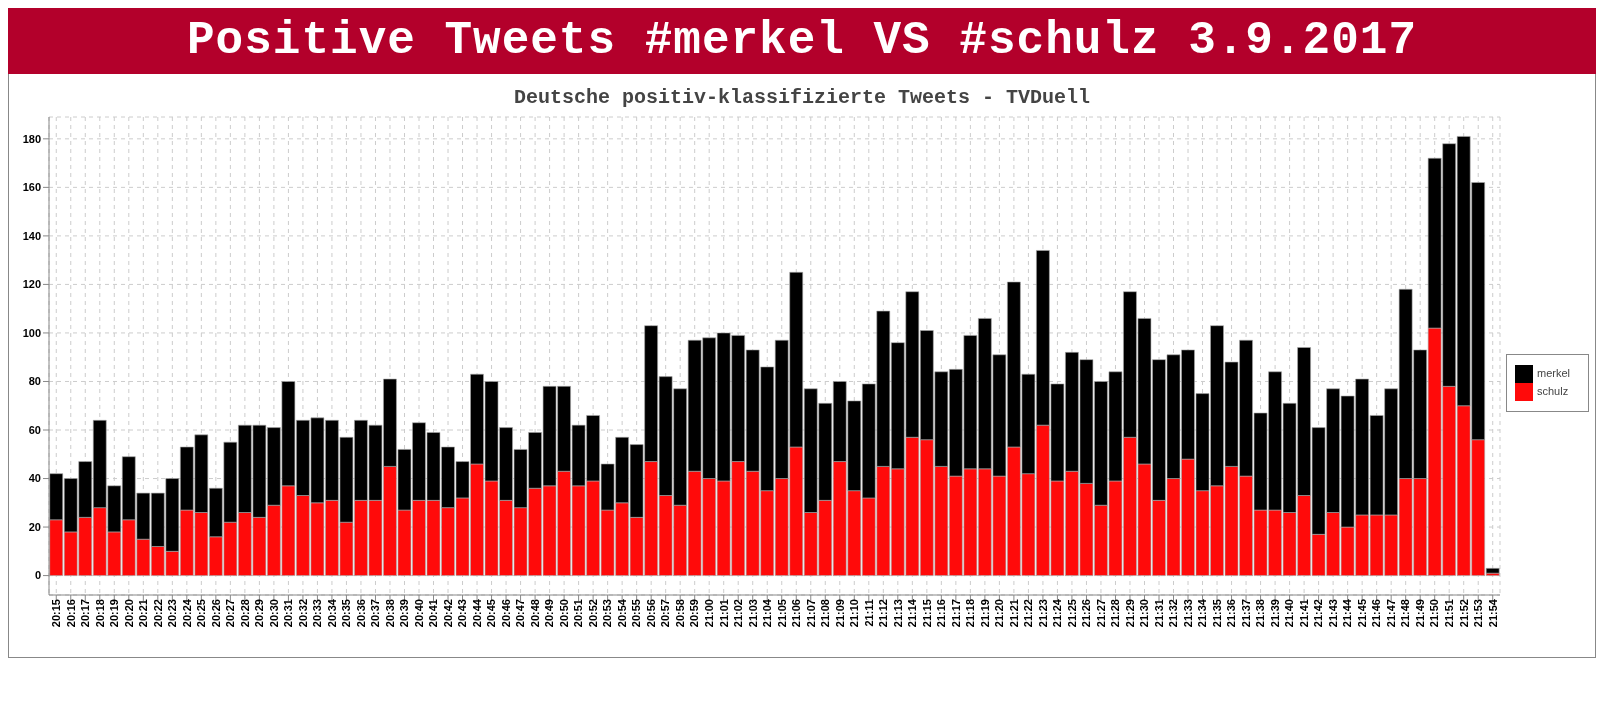 This screenshot has width=1604, height=714. What do you see at coordinates (621, 613) in the screenshot?
I see `x-tick-label: 20:54` at bounding box center [621, 613].